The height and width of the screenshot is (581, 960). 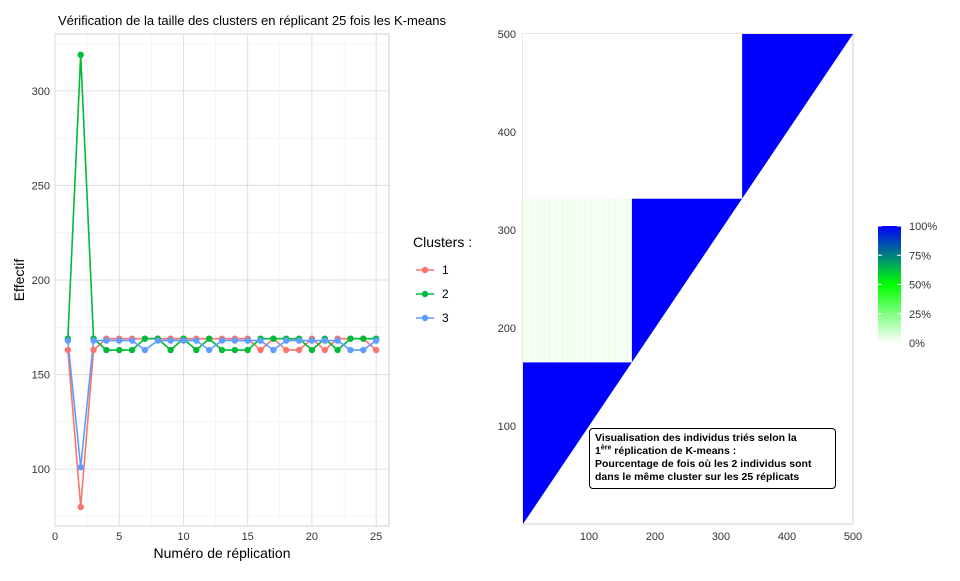 What do you see at coordinates (507, 35) in the screenshot?
I see `heatmap-y-tick-label: 500` at bounding box center [507, 35].